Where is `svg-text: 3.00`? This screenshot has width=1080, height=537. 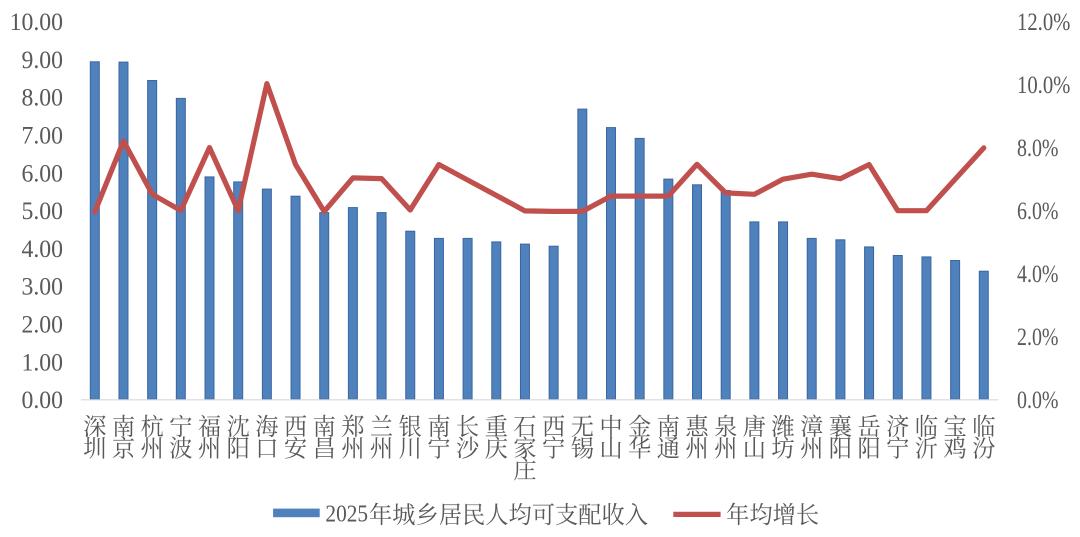
svg-text: 3.00 is located at coordinates (43, 287).